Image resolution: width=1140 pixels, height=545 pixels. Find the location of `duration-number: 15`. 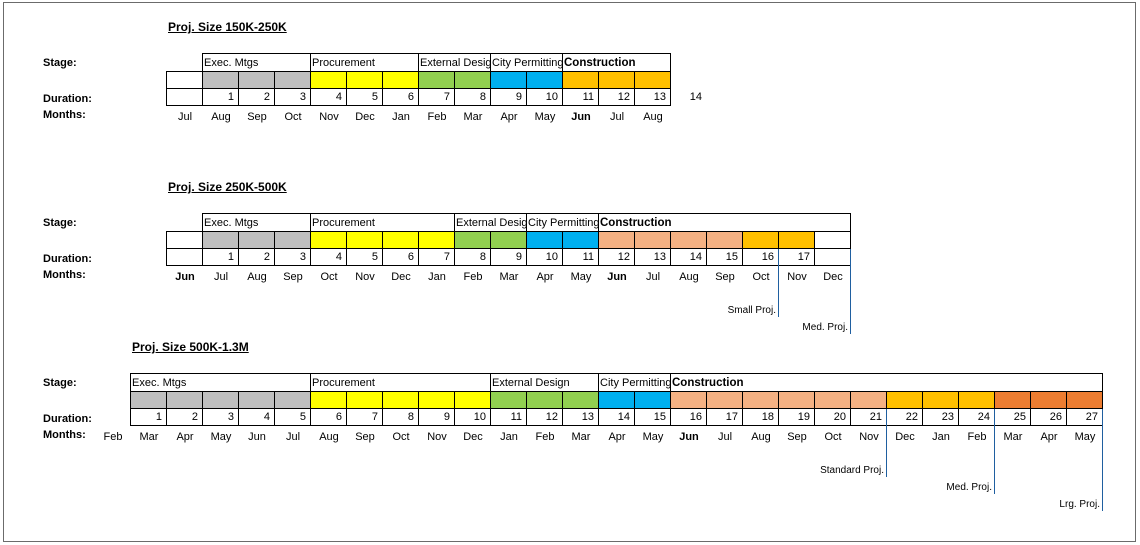

duration-number: 15 is located at coordinates (659, 417).